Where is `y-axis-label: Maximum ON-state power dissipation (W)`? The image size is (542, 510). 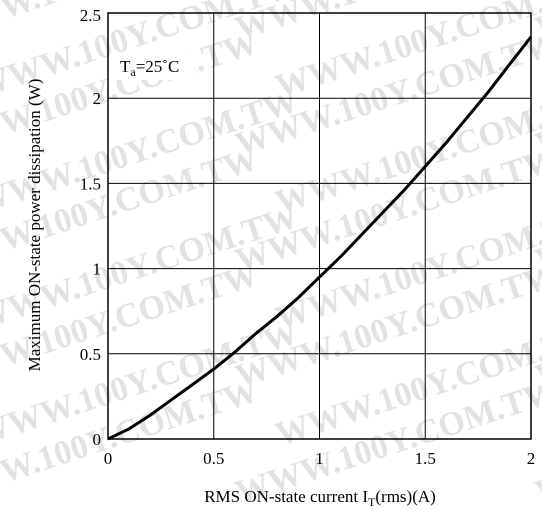 y-axis-label: Maximum ON-state power dissipation (W) is located at coordinates (34, 225).